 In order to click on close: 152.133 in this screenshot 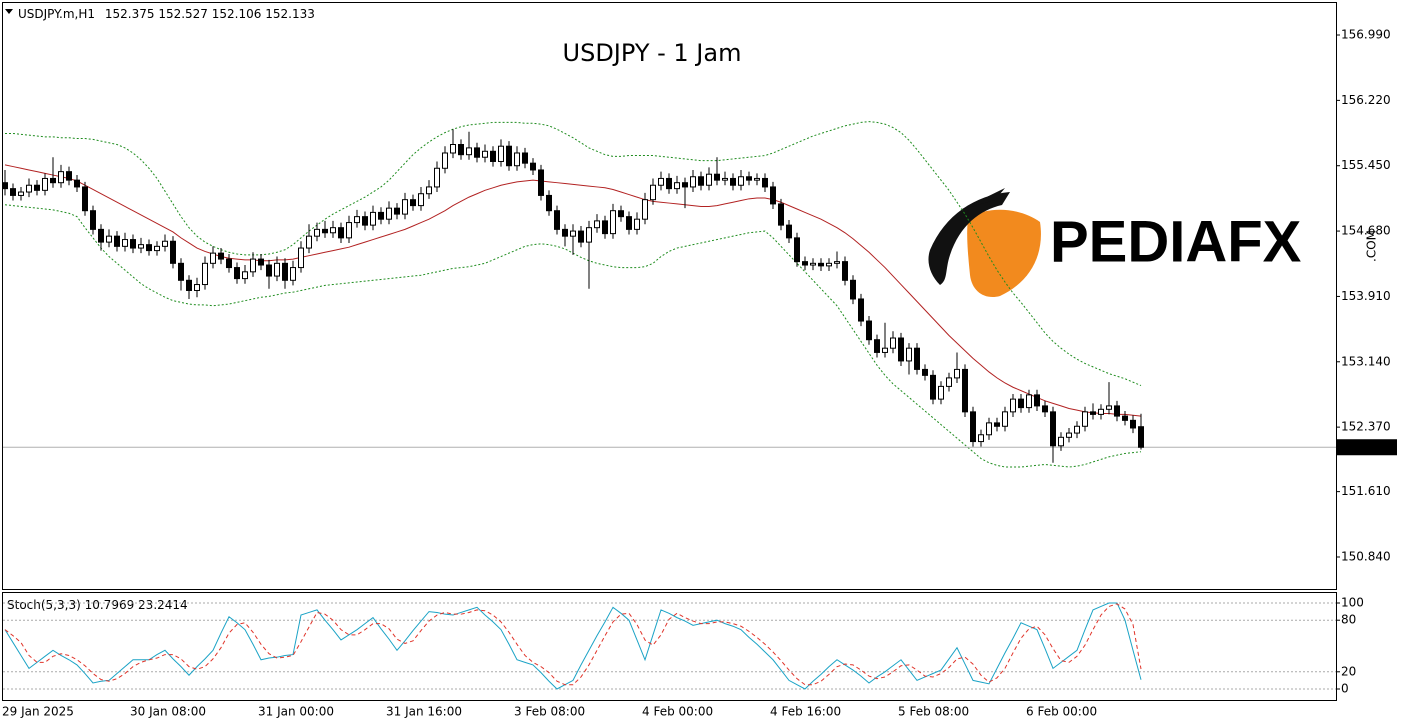, I will do `click(290, 14)`.